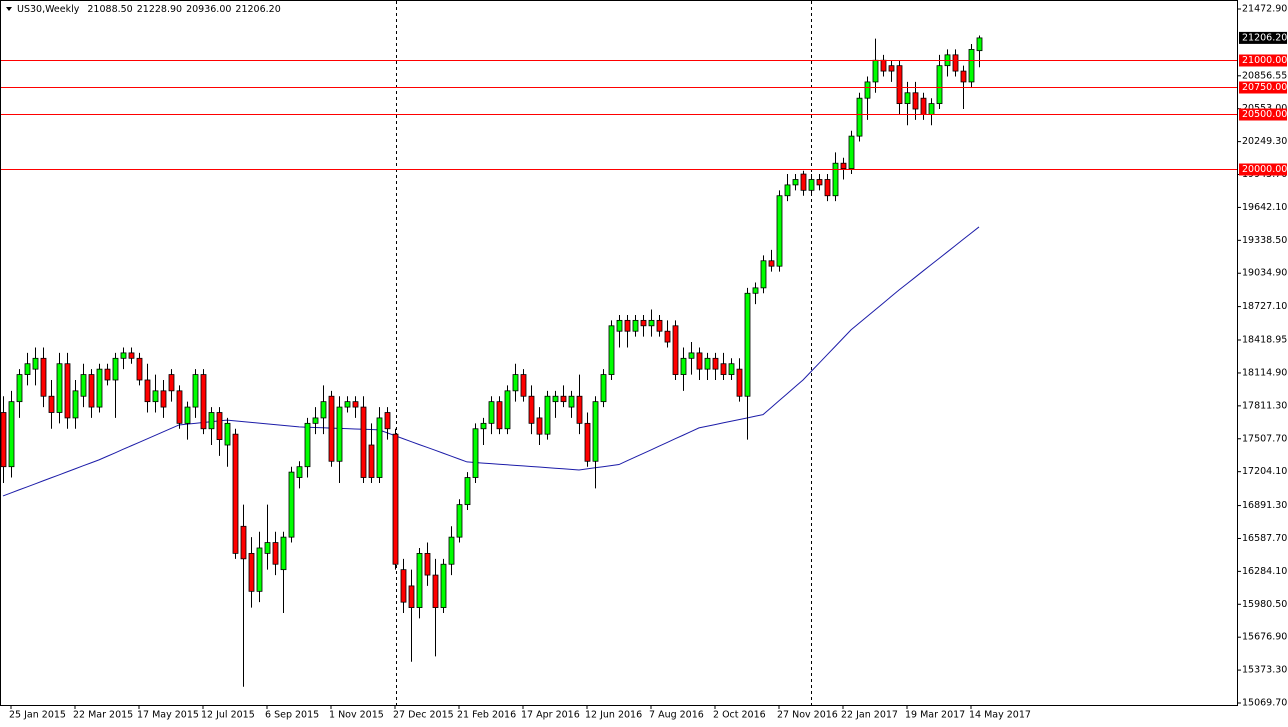 This screenshot has width=1288, height=727. What do you see at coordinates (109, 9) in the screenshot?
I see `ohlc-label: 21088.50` at bounding box center [109, 9].